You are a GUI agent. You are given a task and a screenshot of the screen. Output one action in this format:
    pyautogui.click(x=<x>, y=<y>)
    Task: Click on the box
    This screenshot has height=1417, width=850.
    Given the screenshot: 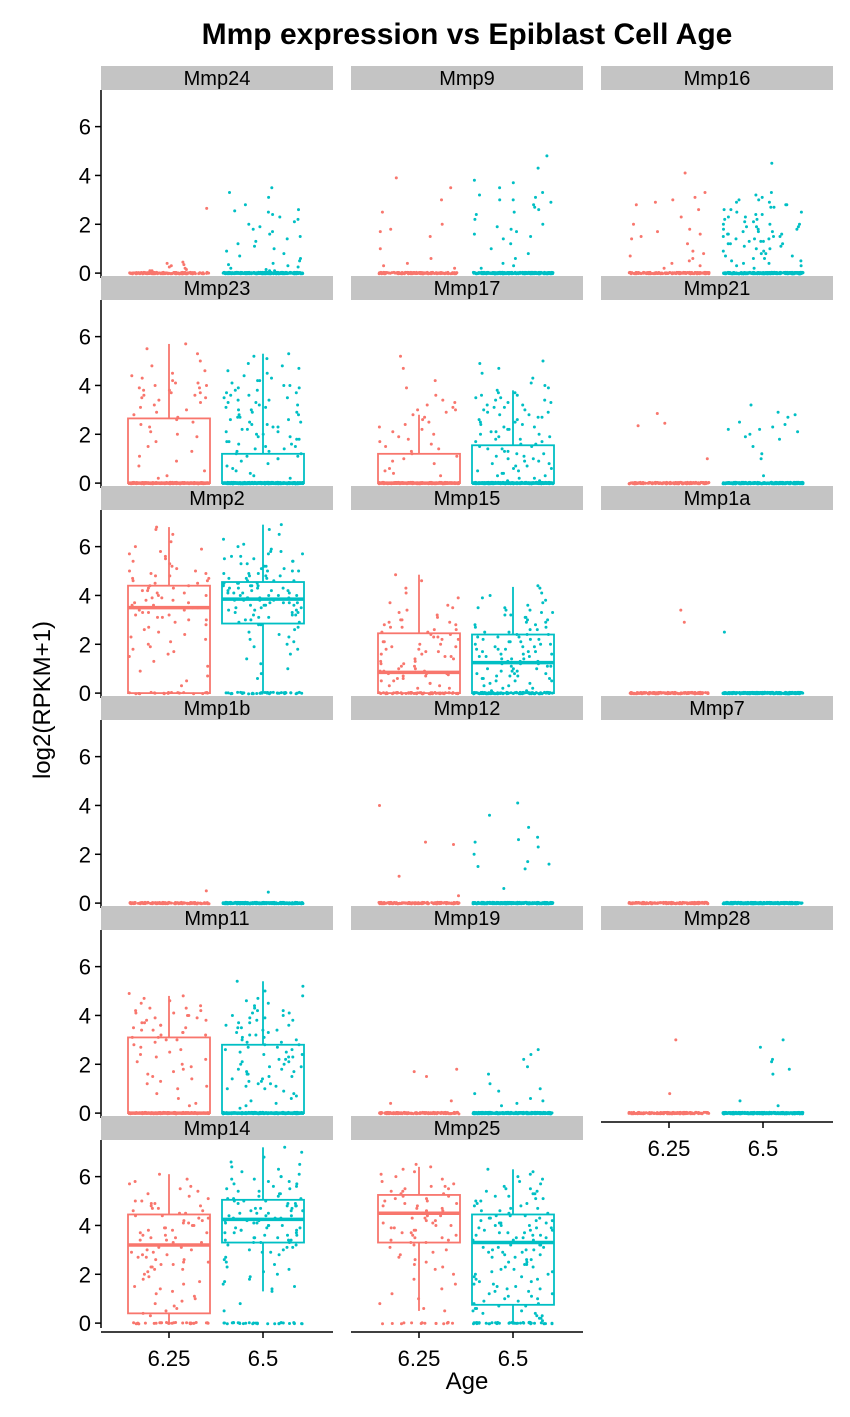 What is the action you would take?
    pyautogui.click(x=169, y=639)
    